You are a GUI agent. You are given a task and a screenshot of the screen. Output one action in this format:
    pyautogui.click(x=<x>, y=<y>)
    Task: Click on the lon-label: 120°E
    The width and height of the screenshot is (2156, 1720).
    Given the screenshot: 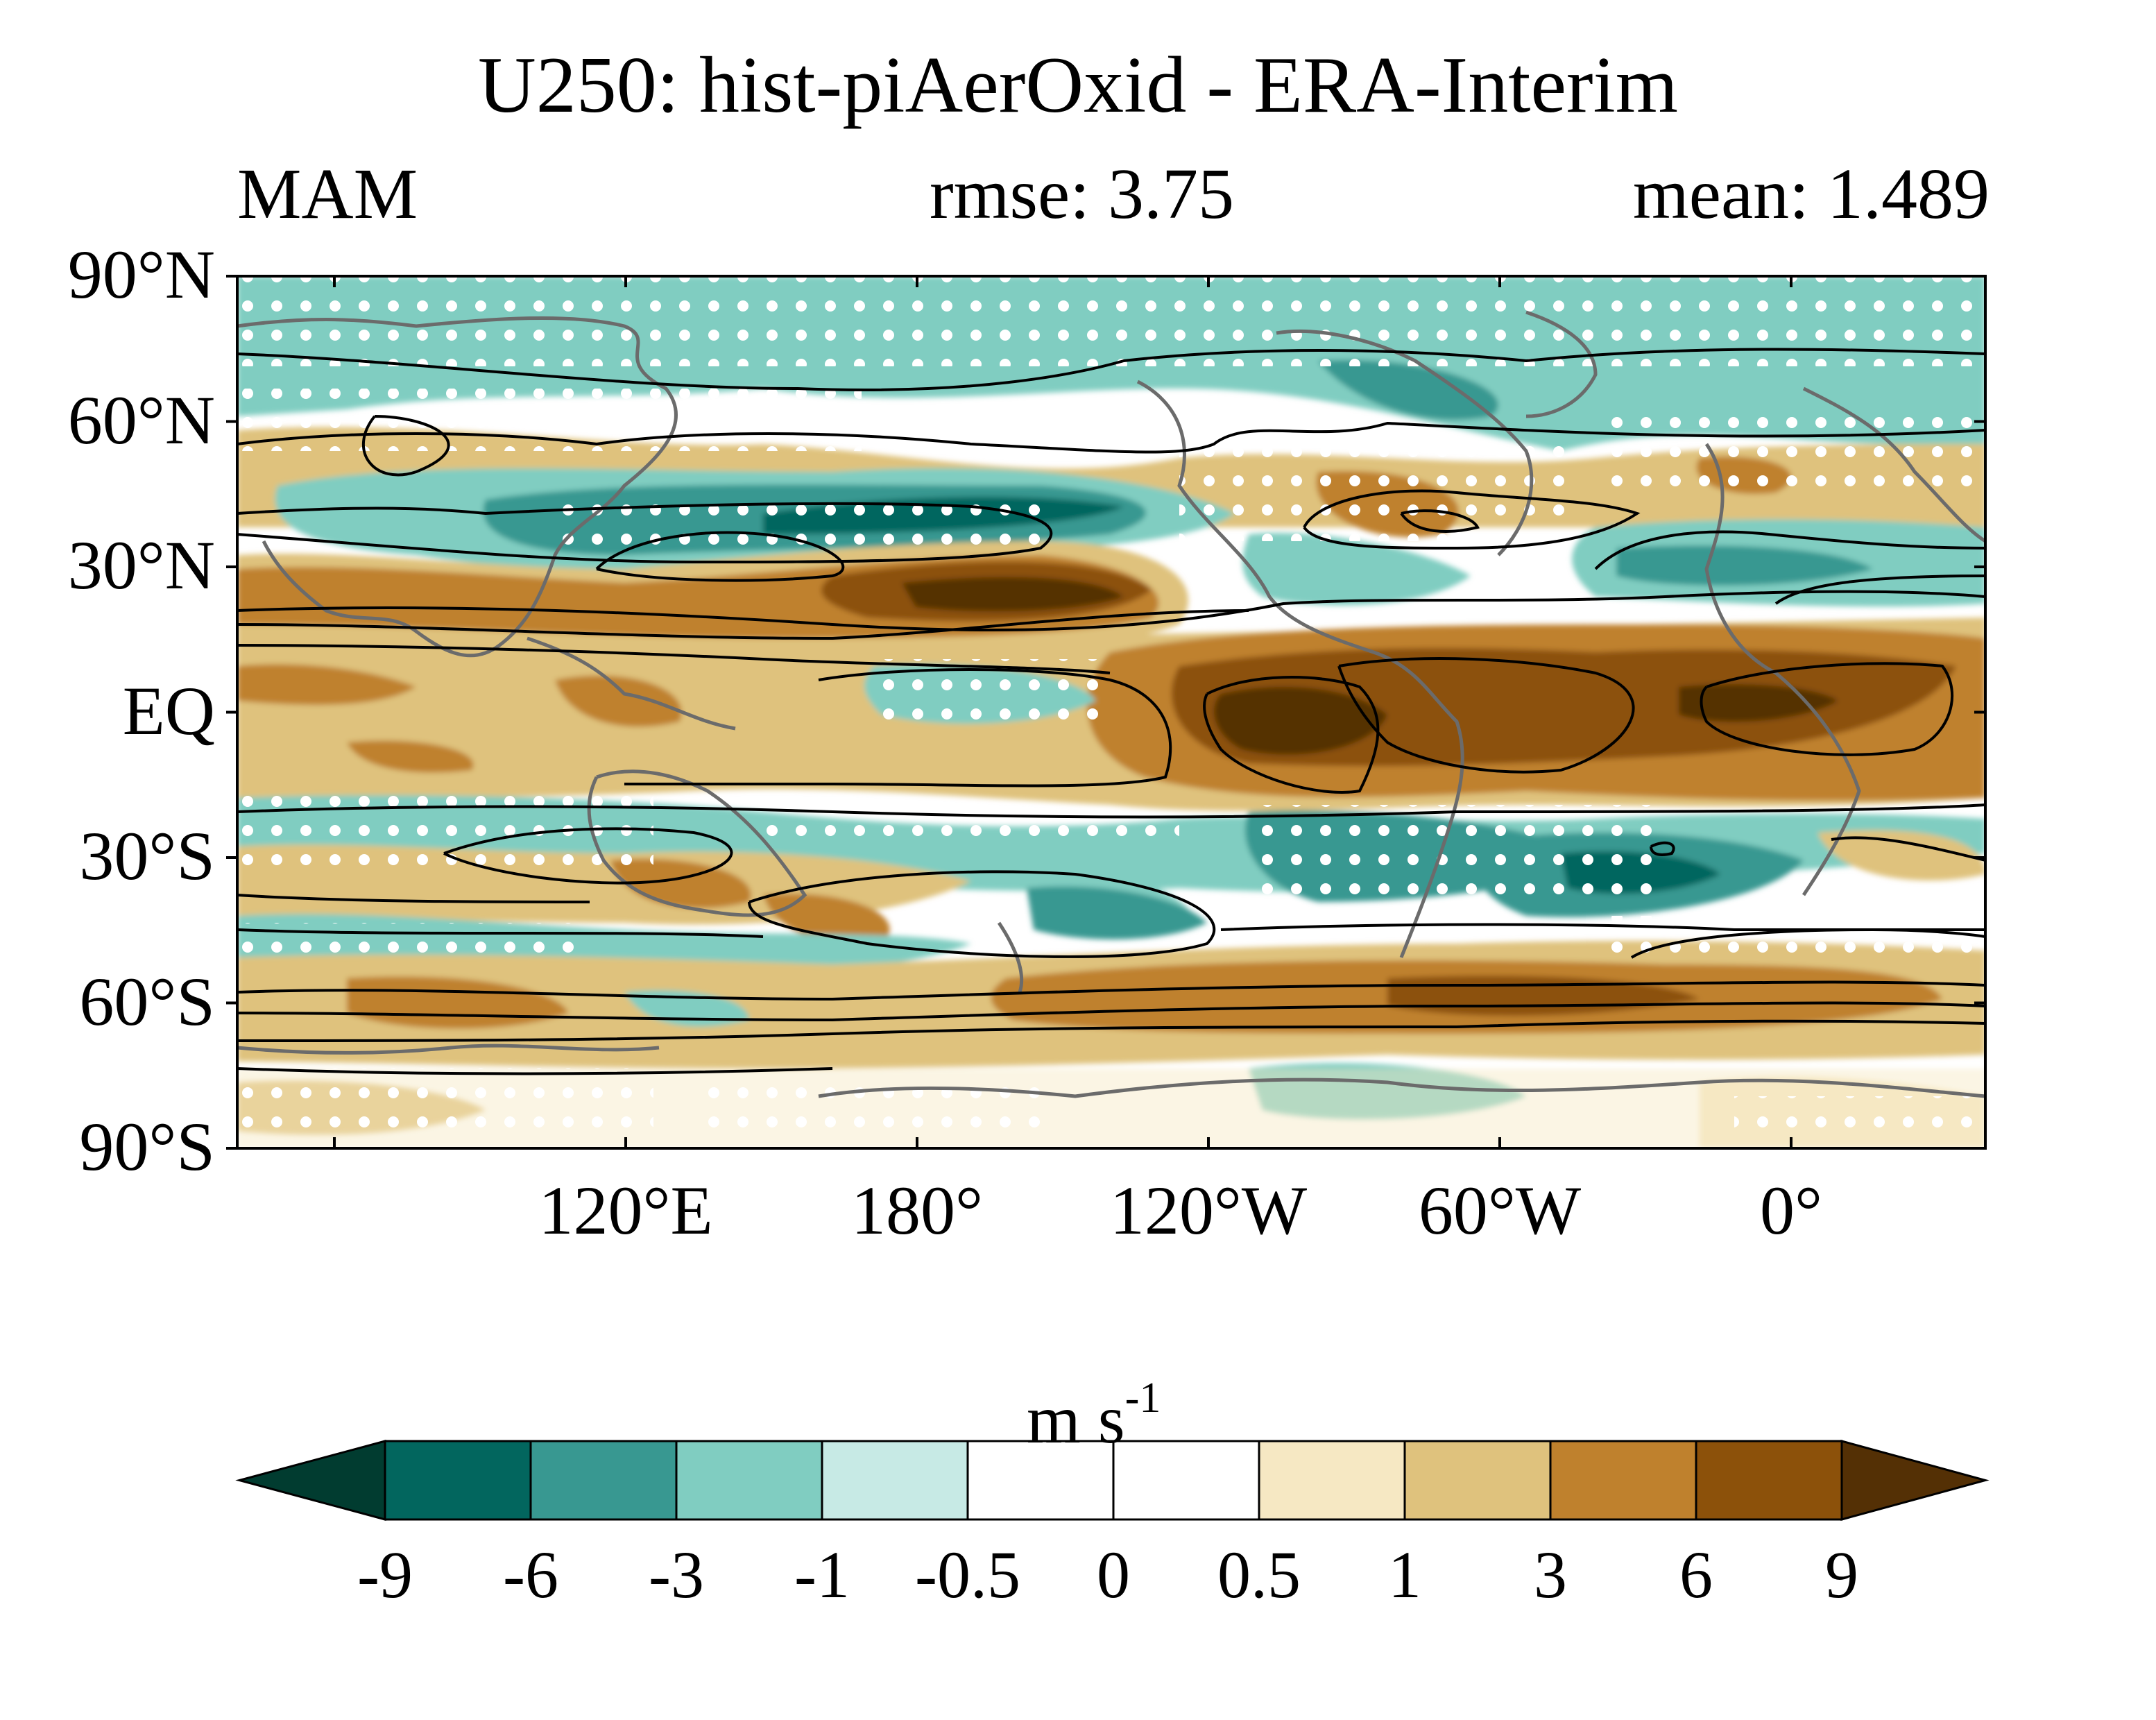 What is the action you would take?
    pyautogui.click(x=625, y=1210)
    